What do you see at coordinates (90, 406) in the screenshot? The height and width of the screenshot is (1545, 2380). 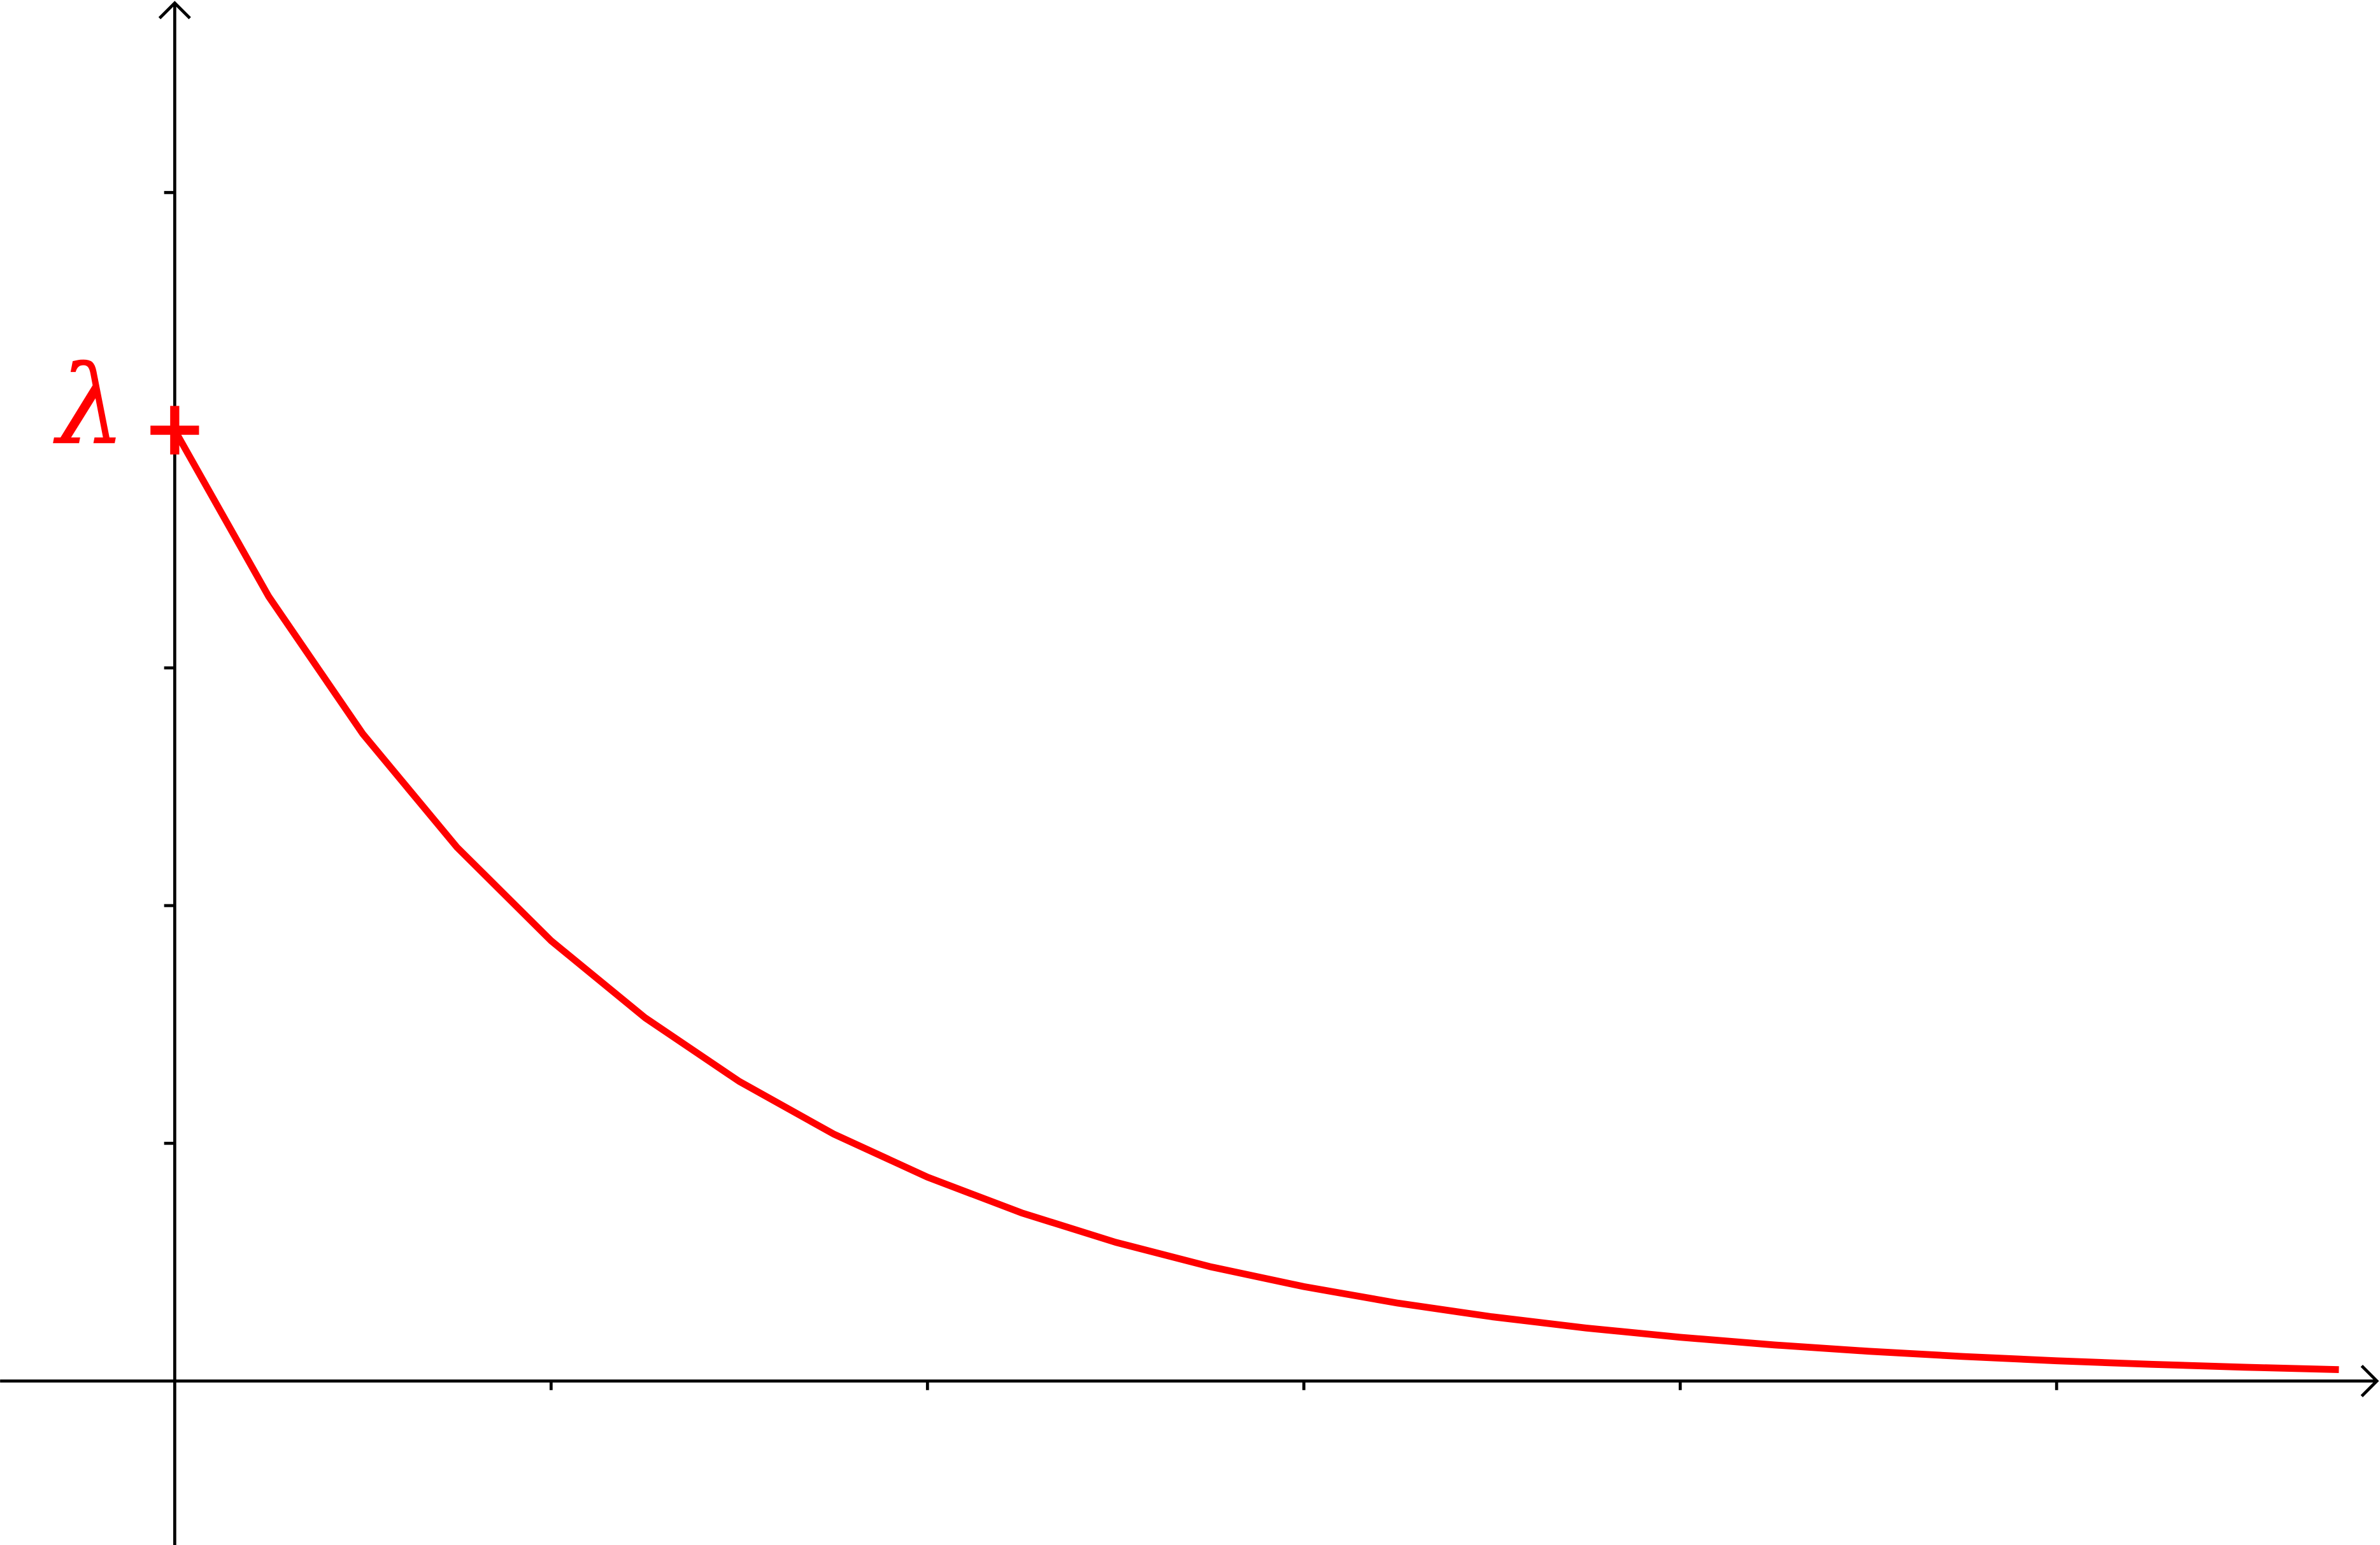 I see `point-label: λ` at bounding box center [90, 406].